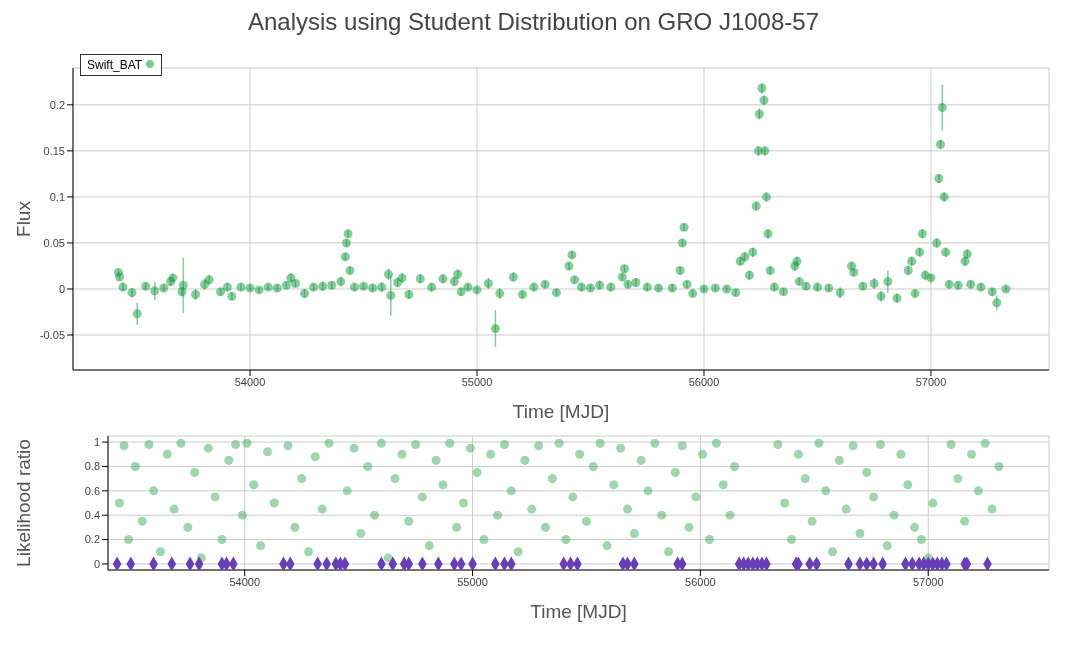 The image size is (1067, 646). What do you see at coordinates (54, 150) in the screenshot?
I see `y-tick-label: 0.15` at bounding box center [54, 150].